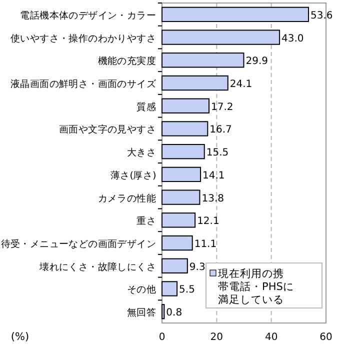 The height and width of the screenshot is (350, 340). Describe the element at coordinates (217, 337) in the screenshot. I see `x-tick-label: 20` at that location.